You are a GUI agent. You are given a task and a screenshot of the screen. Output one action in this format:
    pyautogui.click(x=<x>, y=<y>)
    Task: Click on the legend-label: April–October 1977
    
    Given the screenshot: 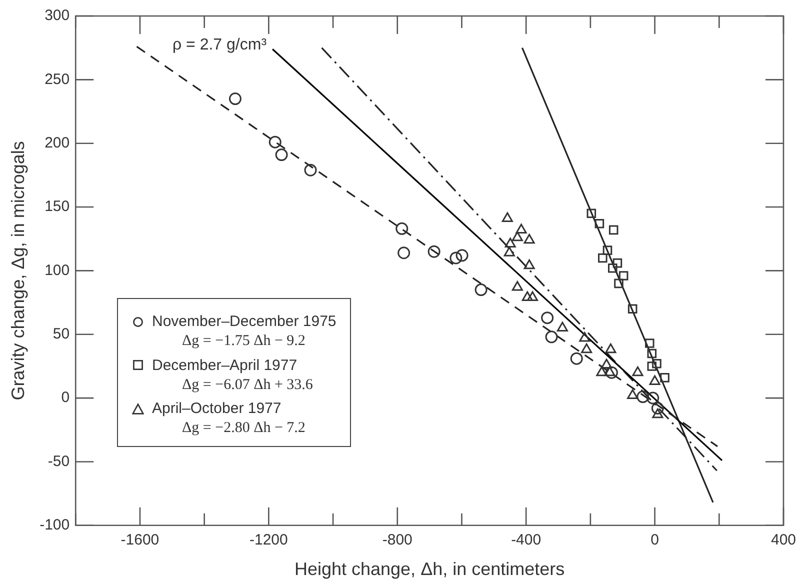 What is the action you would take?
    pyautogui.click(x=217, y=409)
    